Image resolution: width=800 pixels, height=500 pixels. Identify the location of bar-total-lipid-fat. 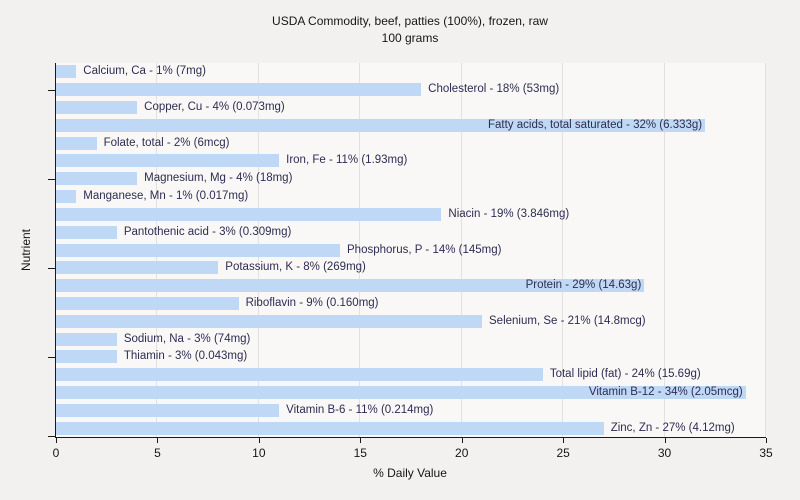
(299, 375).